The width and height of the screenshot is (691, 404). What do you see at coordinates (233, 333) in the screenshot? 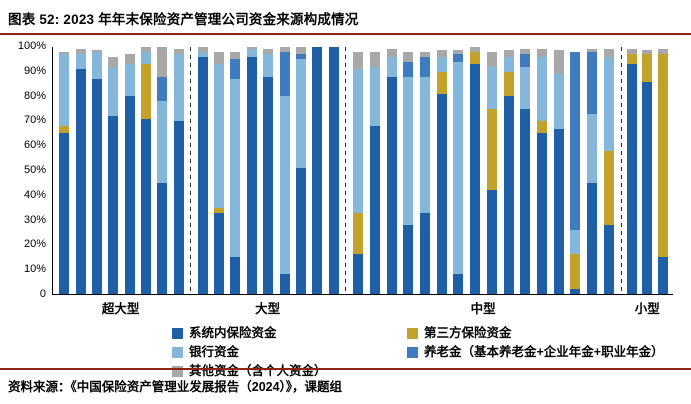
I see `legend-label: 系统内保险资金` at bounding box center [233, 333].